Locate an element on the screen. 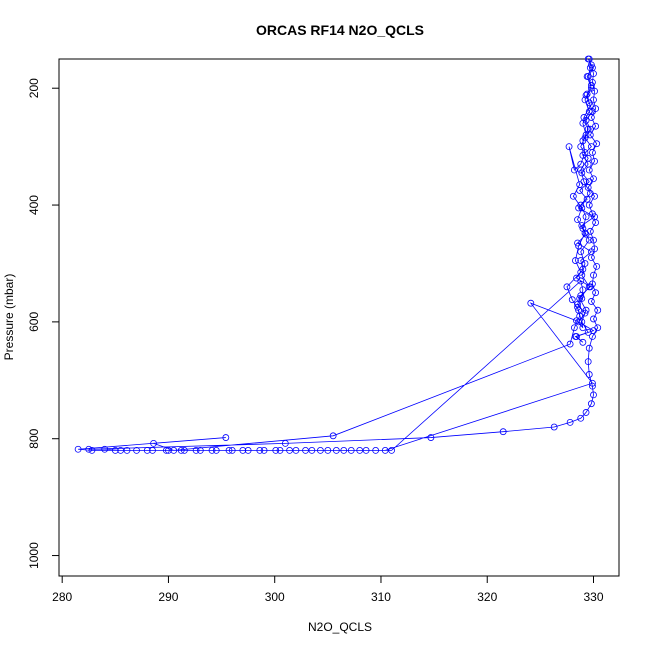 The image size is (650, 650). x-tick-label: 300 is located at coordinates (275, 597).